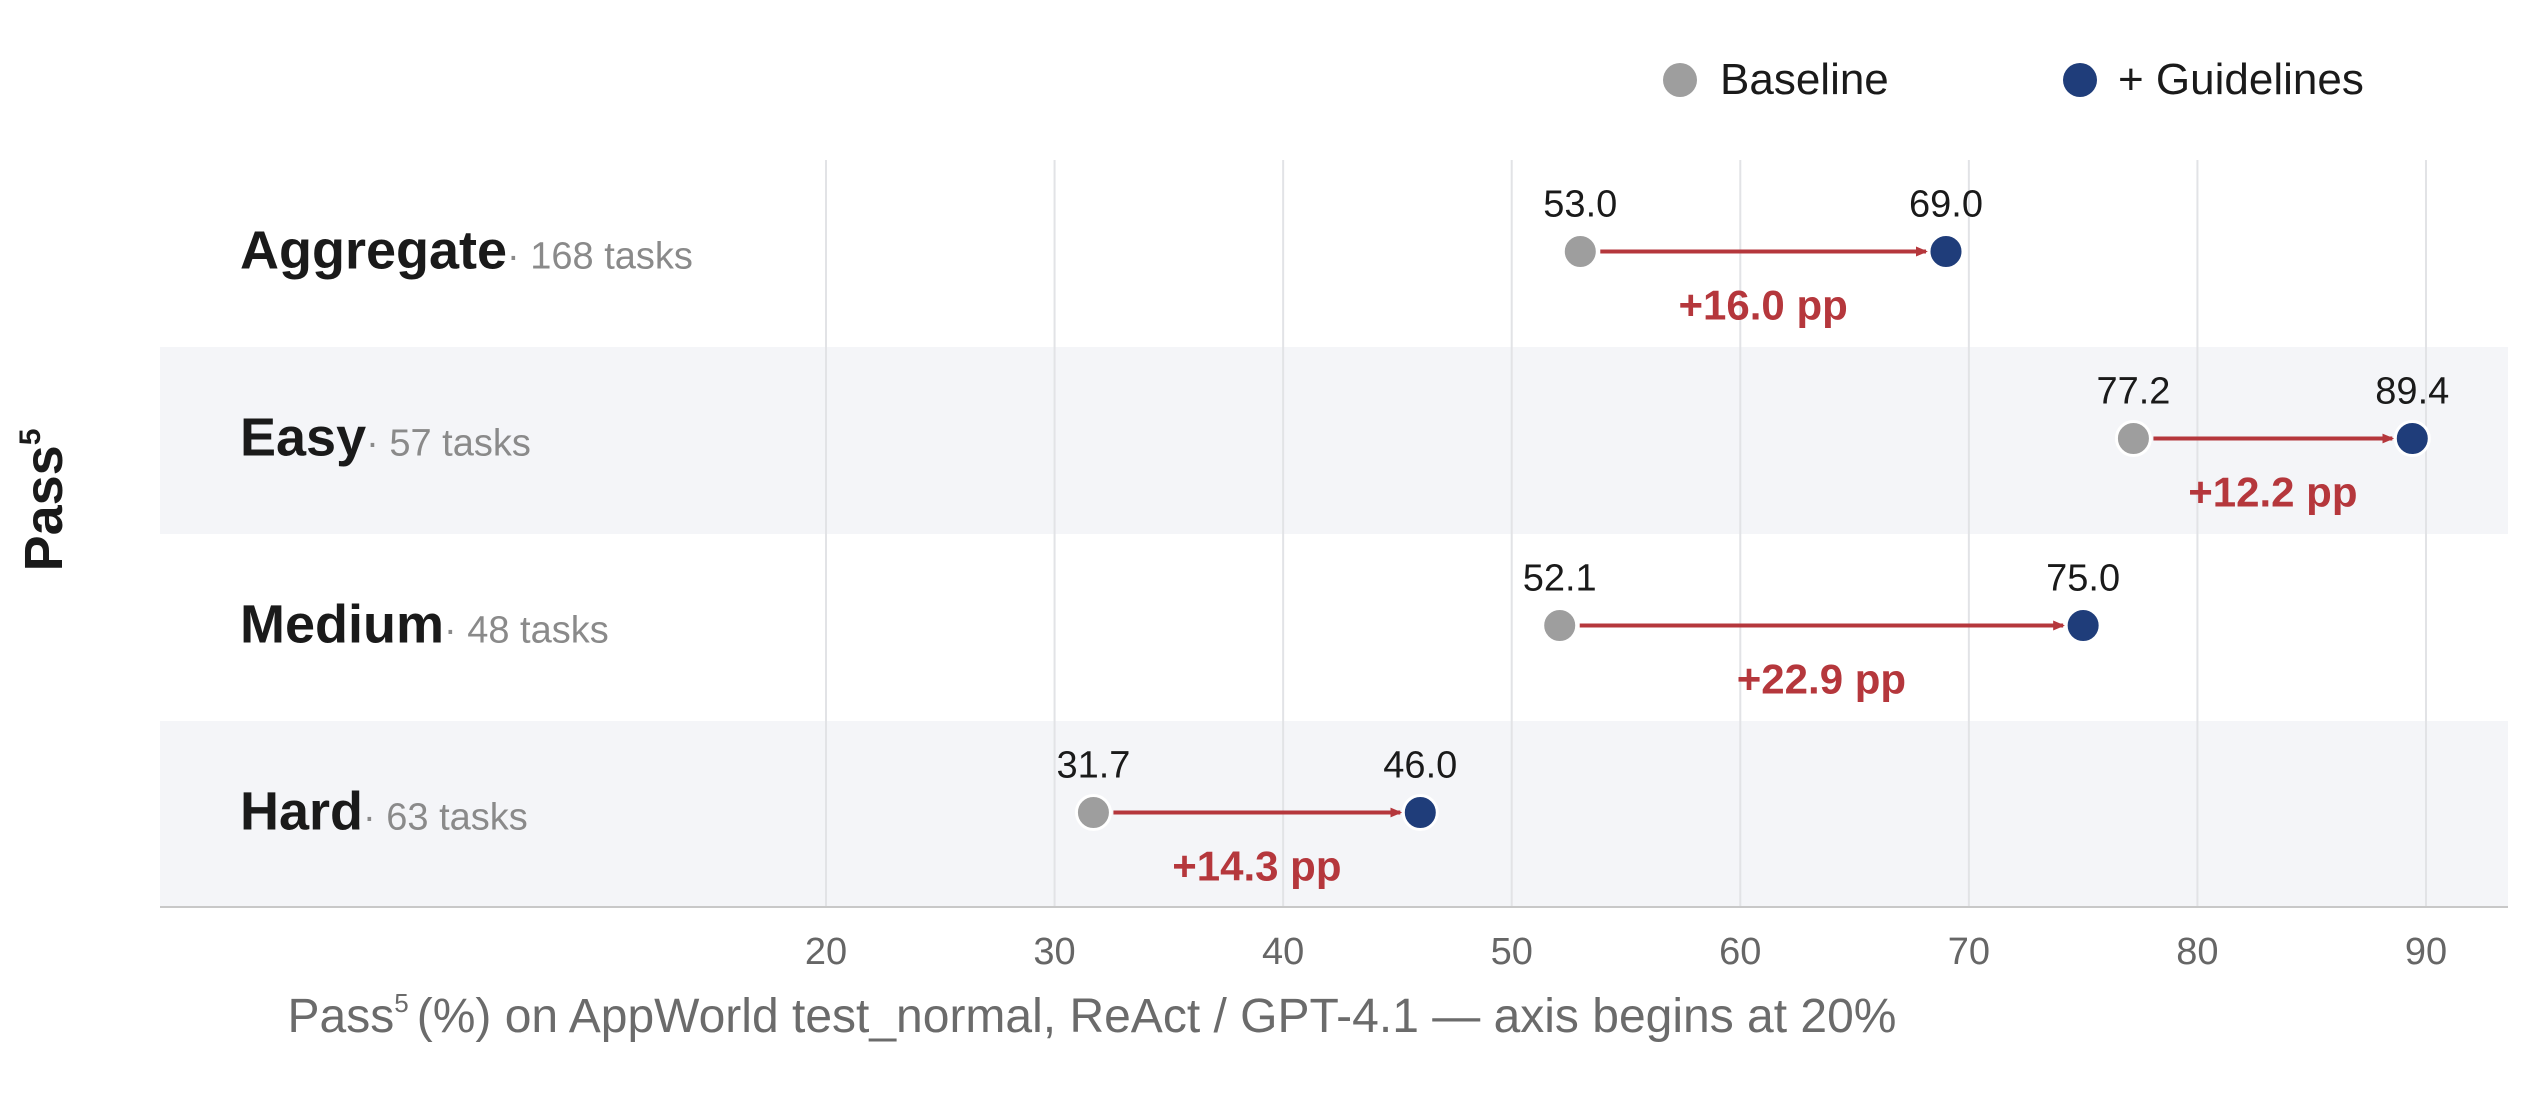 The width and height of the screenshot is (2533, 1093). Describe the element at coordinates (448, 444) in the screenshot. I see `row-label-tasks: · 57 tasks` at that location.